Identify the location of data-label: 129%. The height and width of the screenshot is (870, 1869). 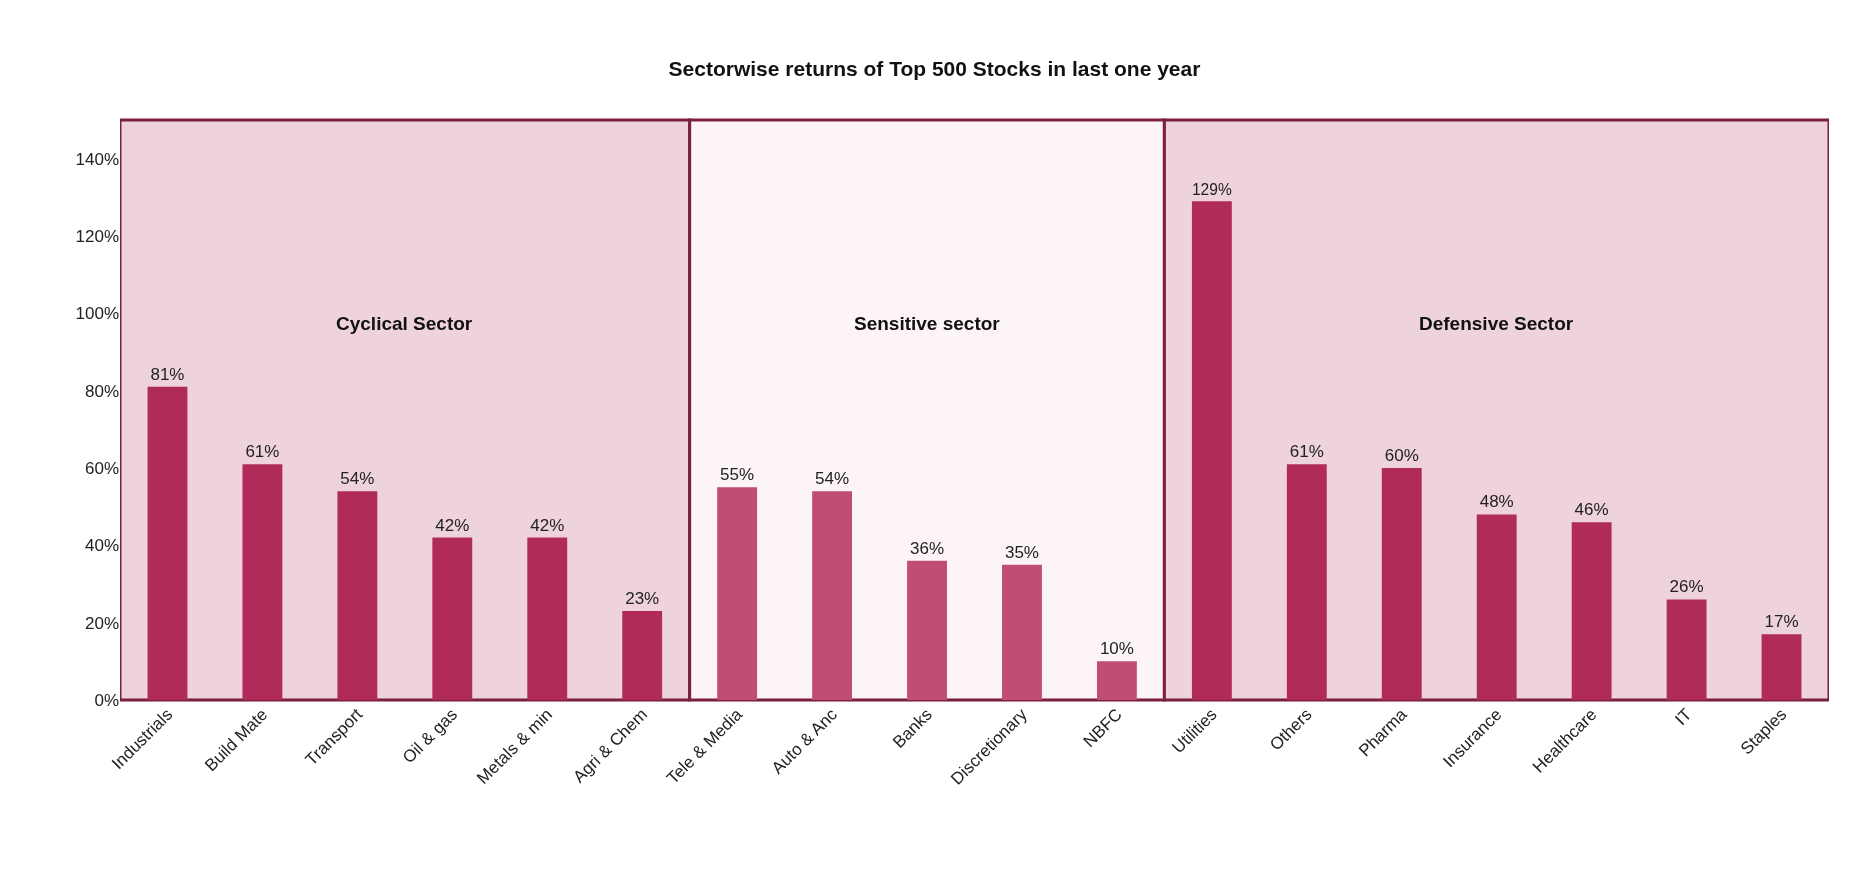
(1211, 189).